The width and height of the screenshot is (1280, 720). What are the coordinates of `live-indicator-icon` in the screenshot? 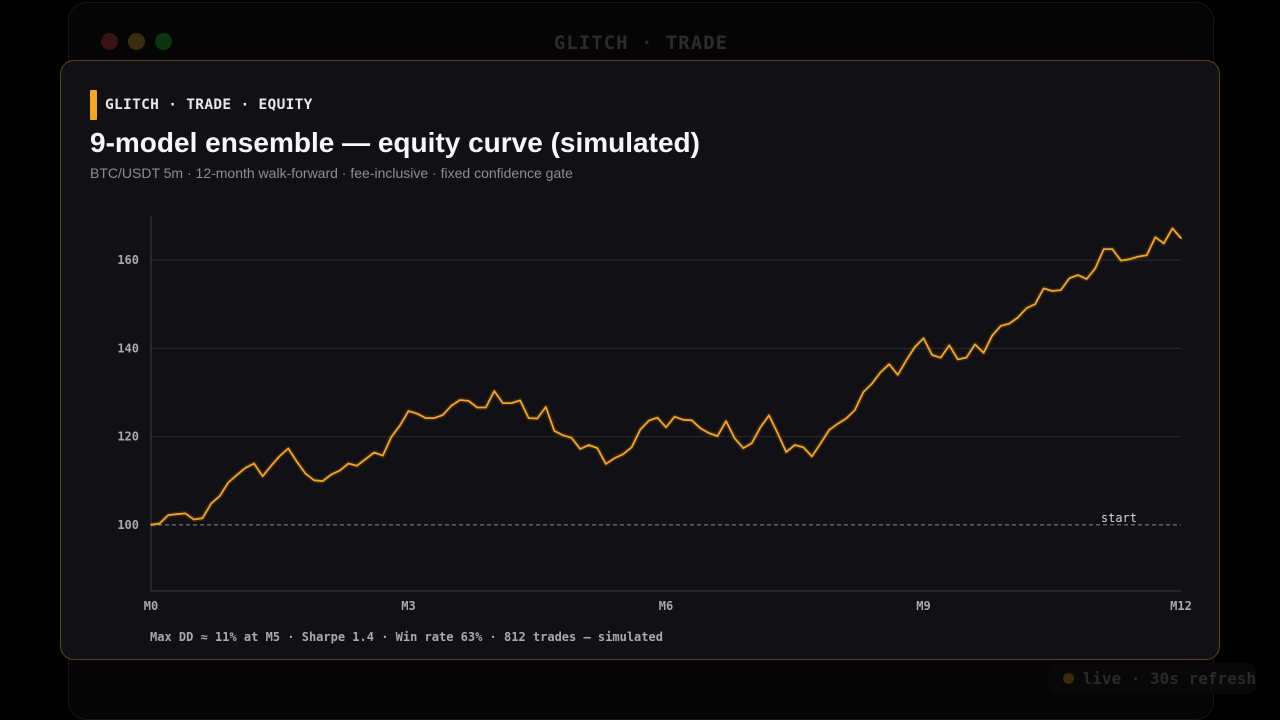 It's located at (1068, 678).